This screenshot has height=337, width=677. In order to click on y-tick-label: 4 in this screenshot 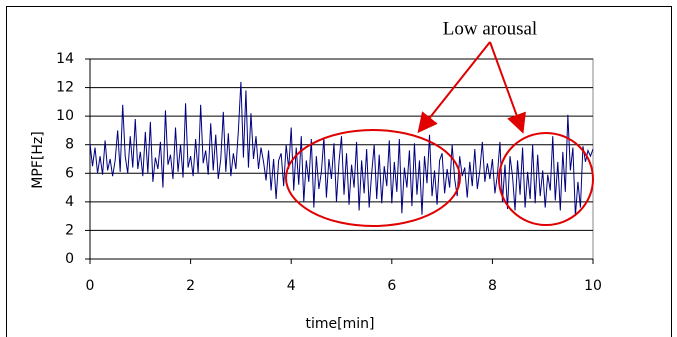, I will do `click(69, 202)`.